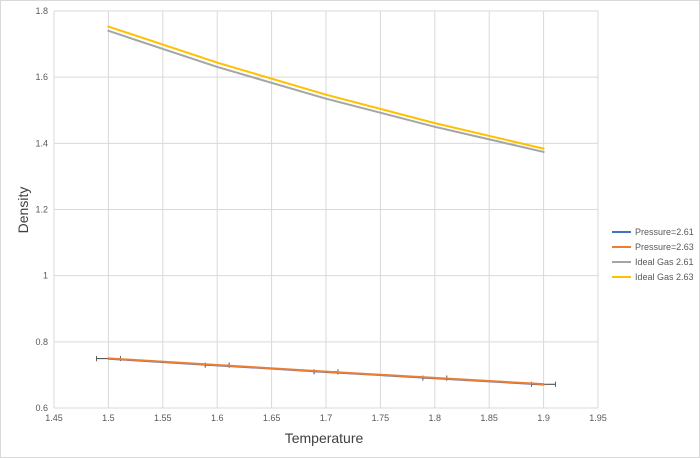  What do you see at coordinates (41, 11) in the screenshot?
I see `y-tick-label: 1.8` at bounding box center [41, 11].